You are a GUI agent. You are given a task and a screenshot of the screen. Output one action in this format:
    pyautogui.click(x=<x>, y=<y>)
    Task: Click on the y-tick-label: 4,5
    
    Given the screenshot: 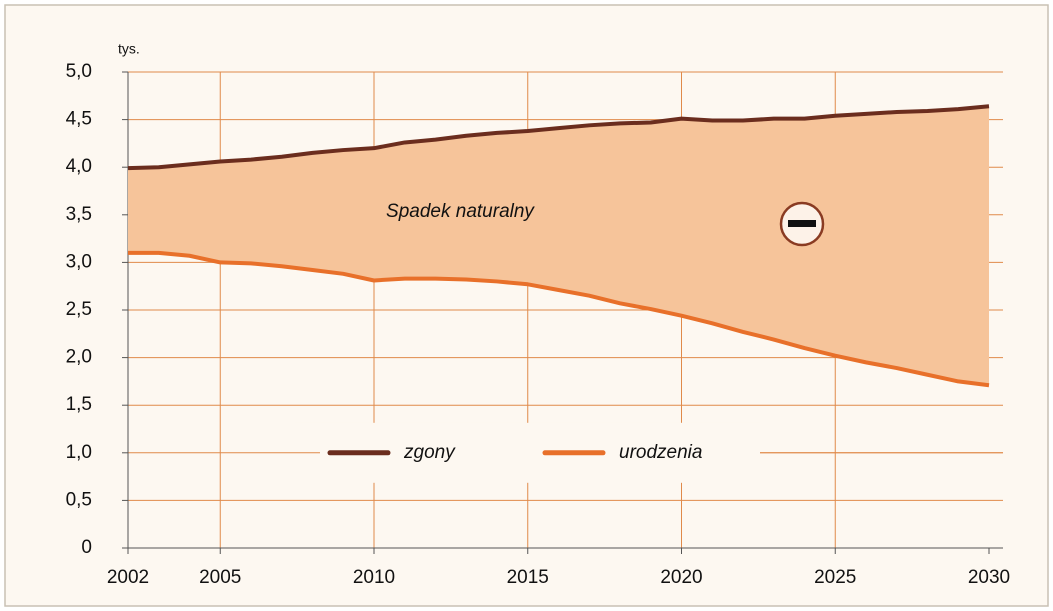 What is the action you would take?
    pyautogui.click(x=79, y=119)
    